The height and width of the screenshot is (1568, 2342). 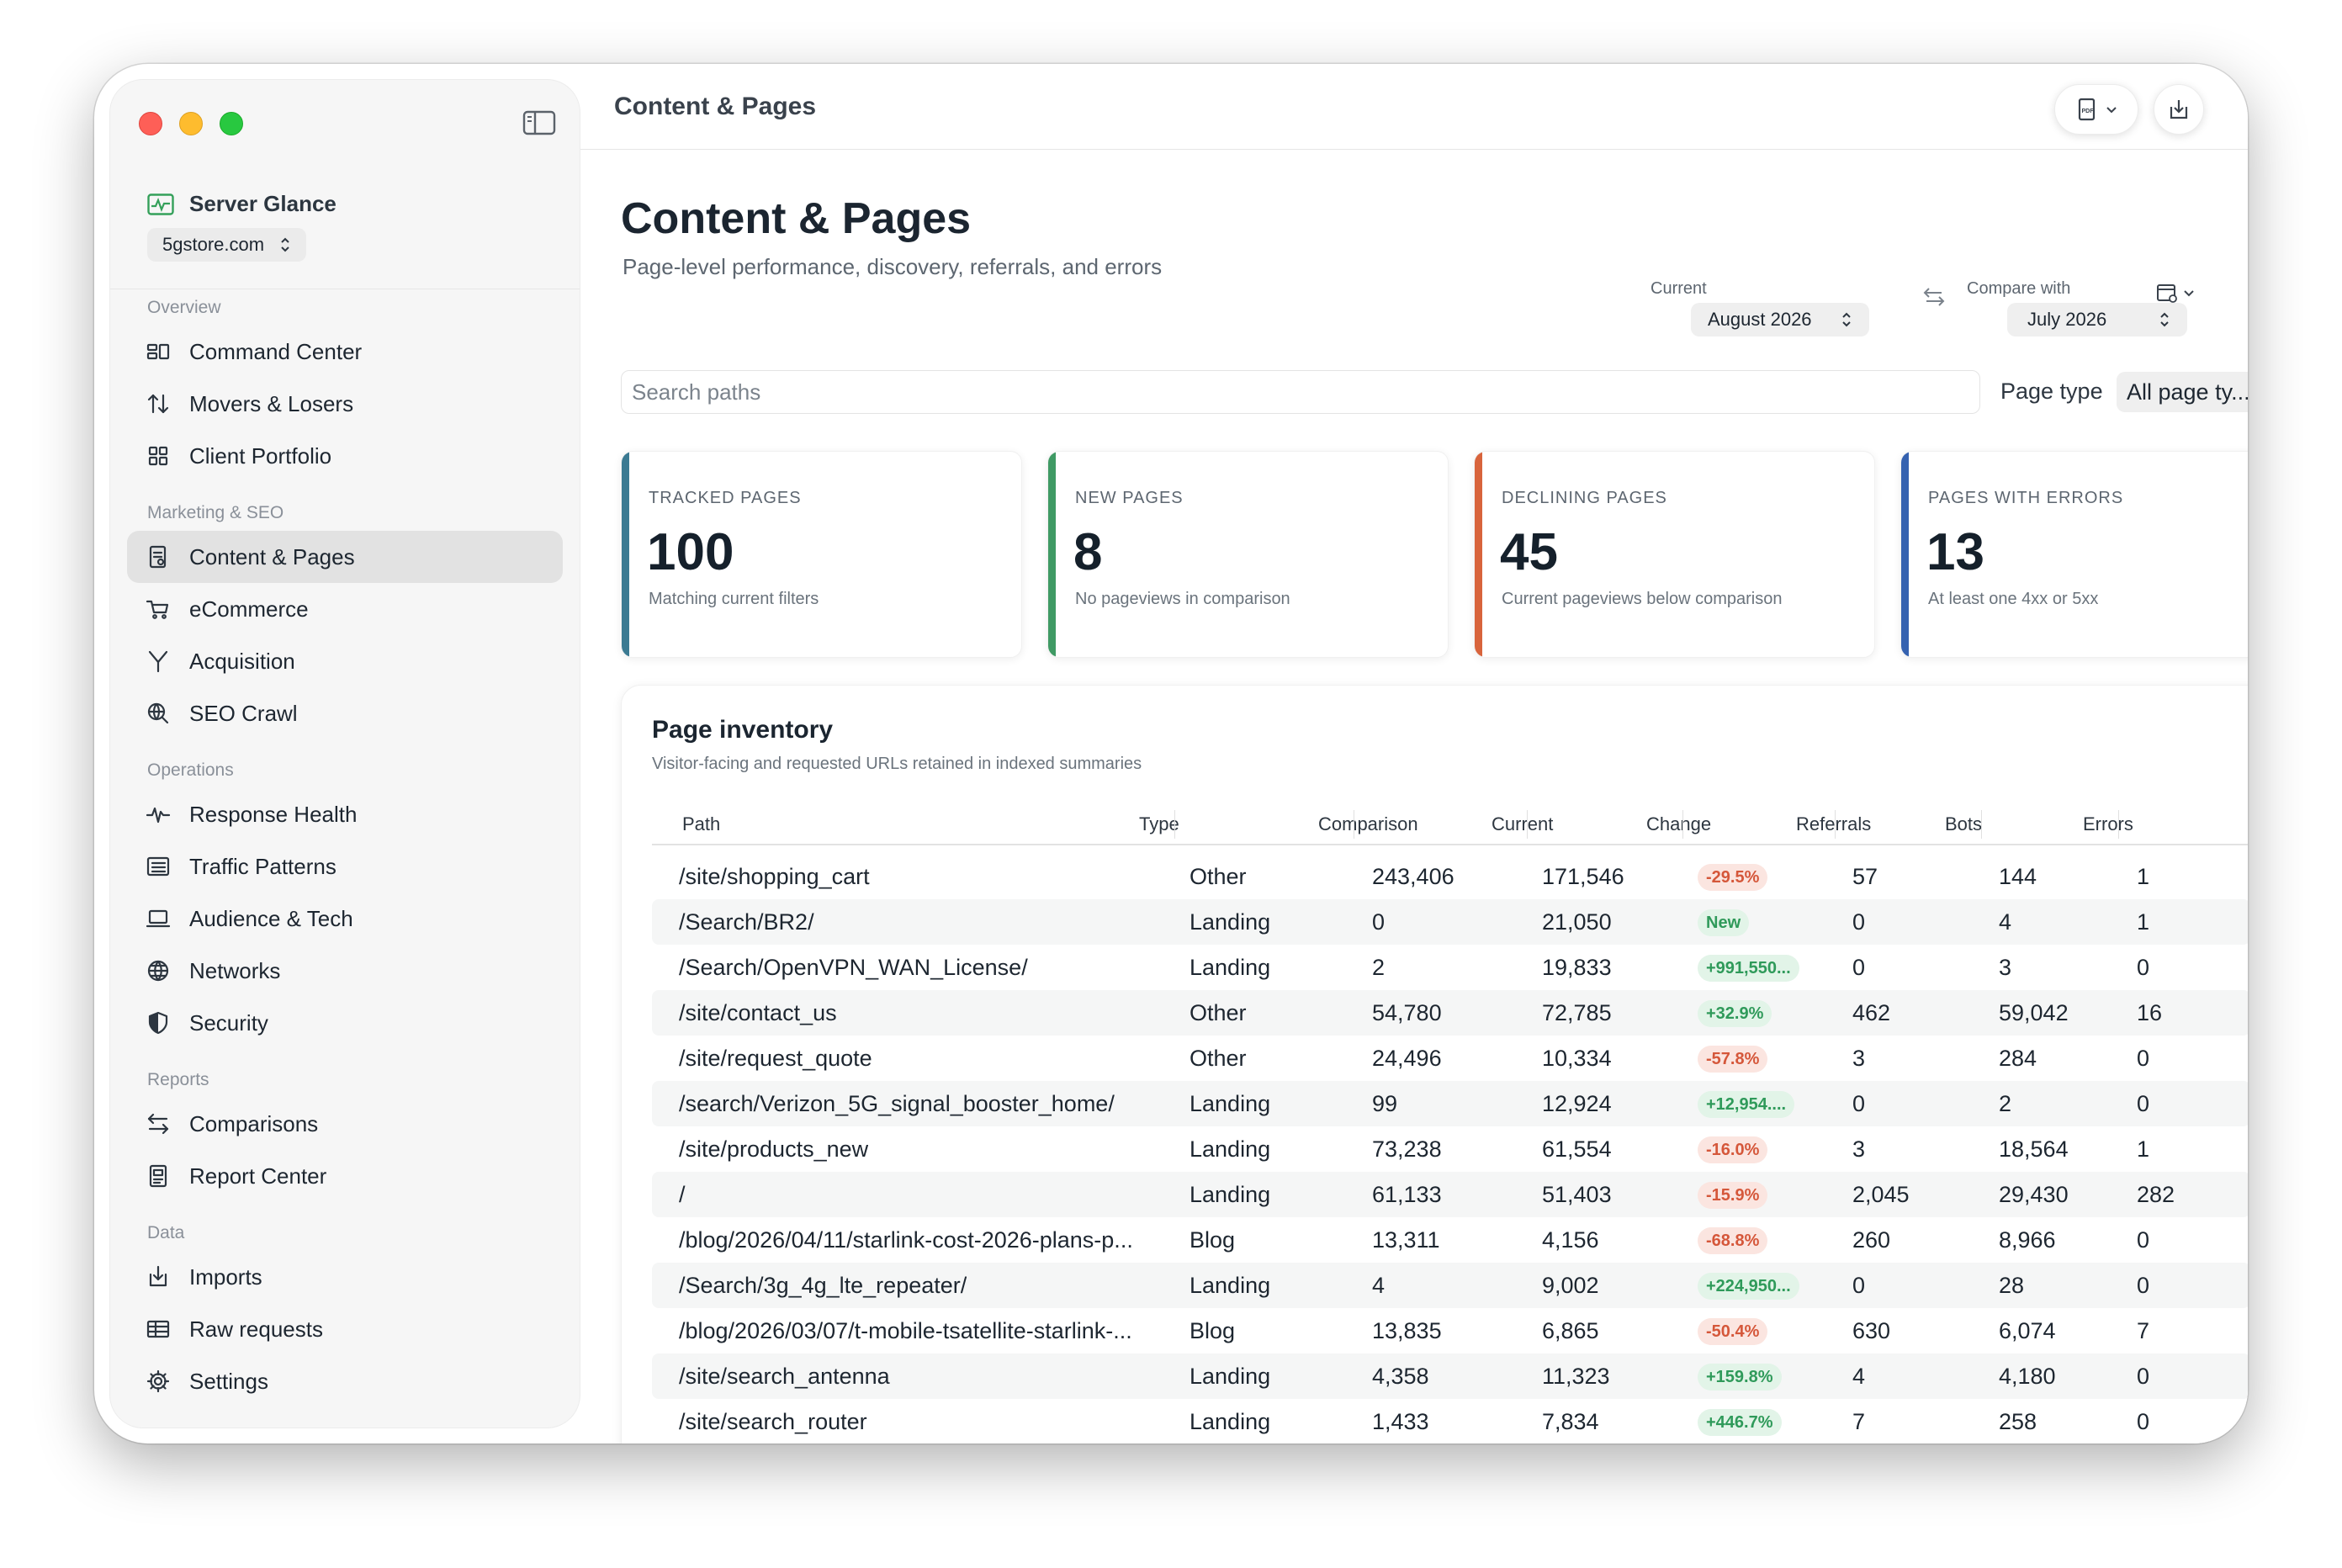 I want to click on sidebar-toggle-icon, so click(x=539, y=122).